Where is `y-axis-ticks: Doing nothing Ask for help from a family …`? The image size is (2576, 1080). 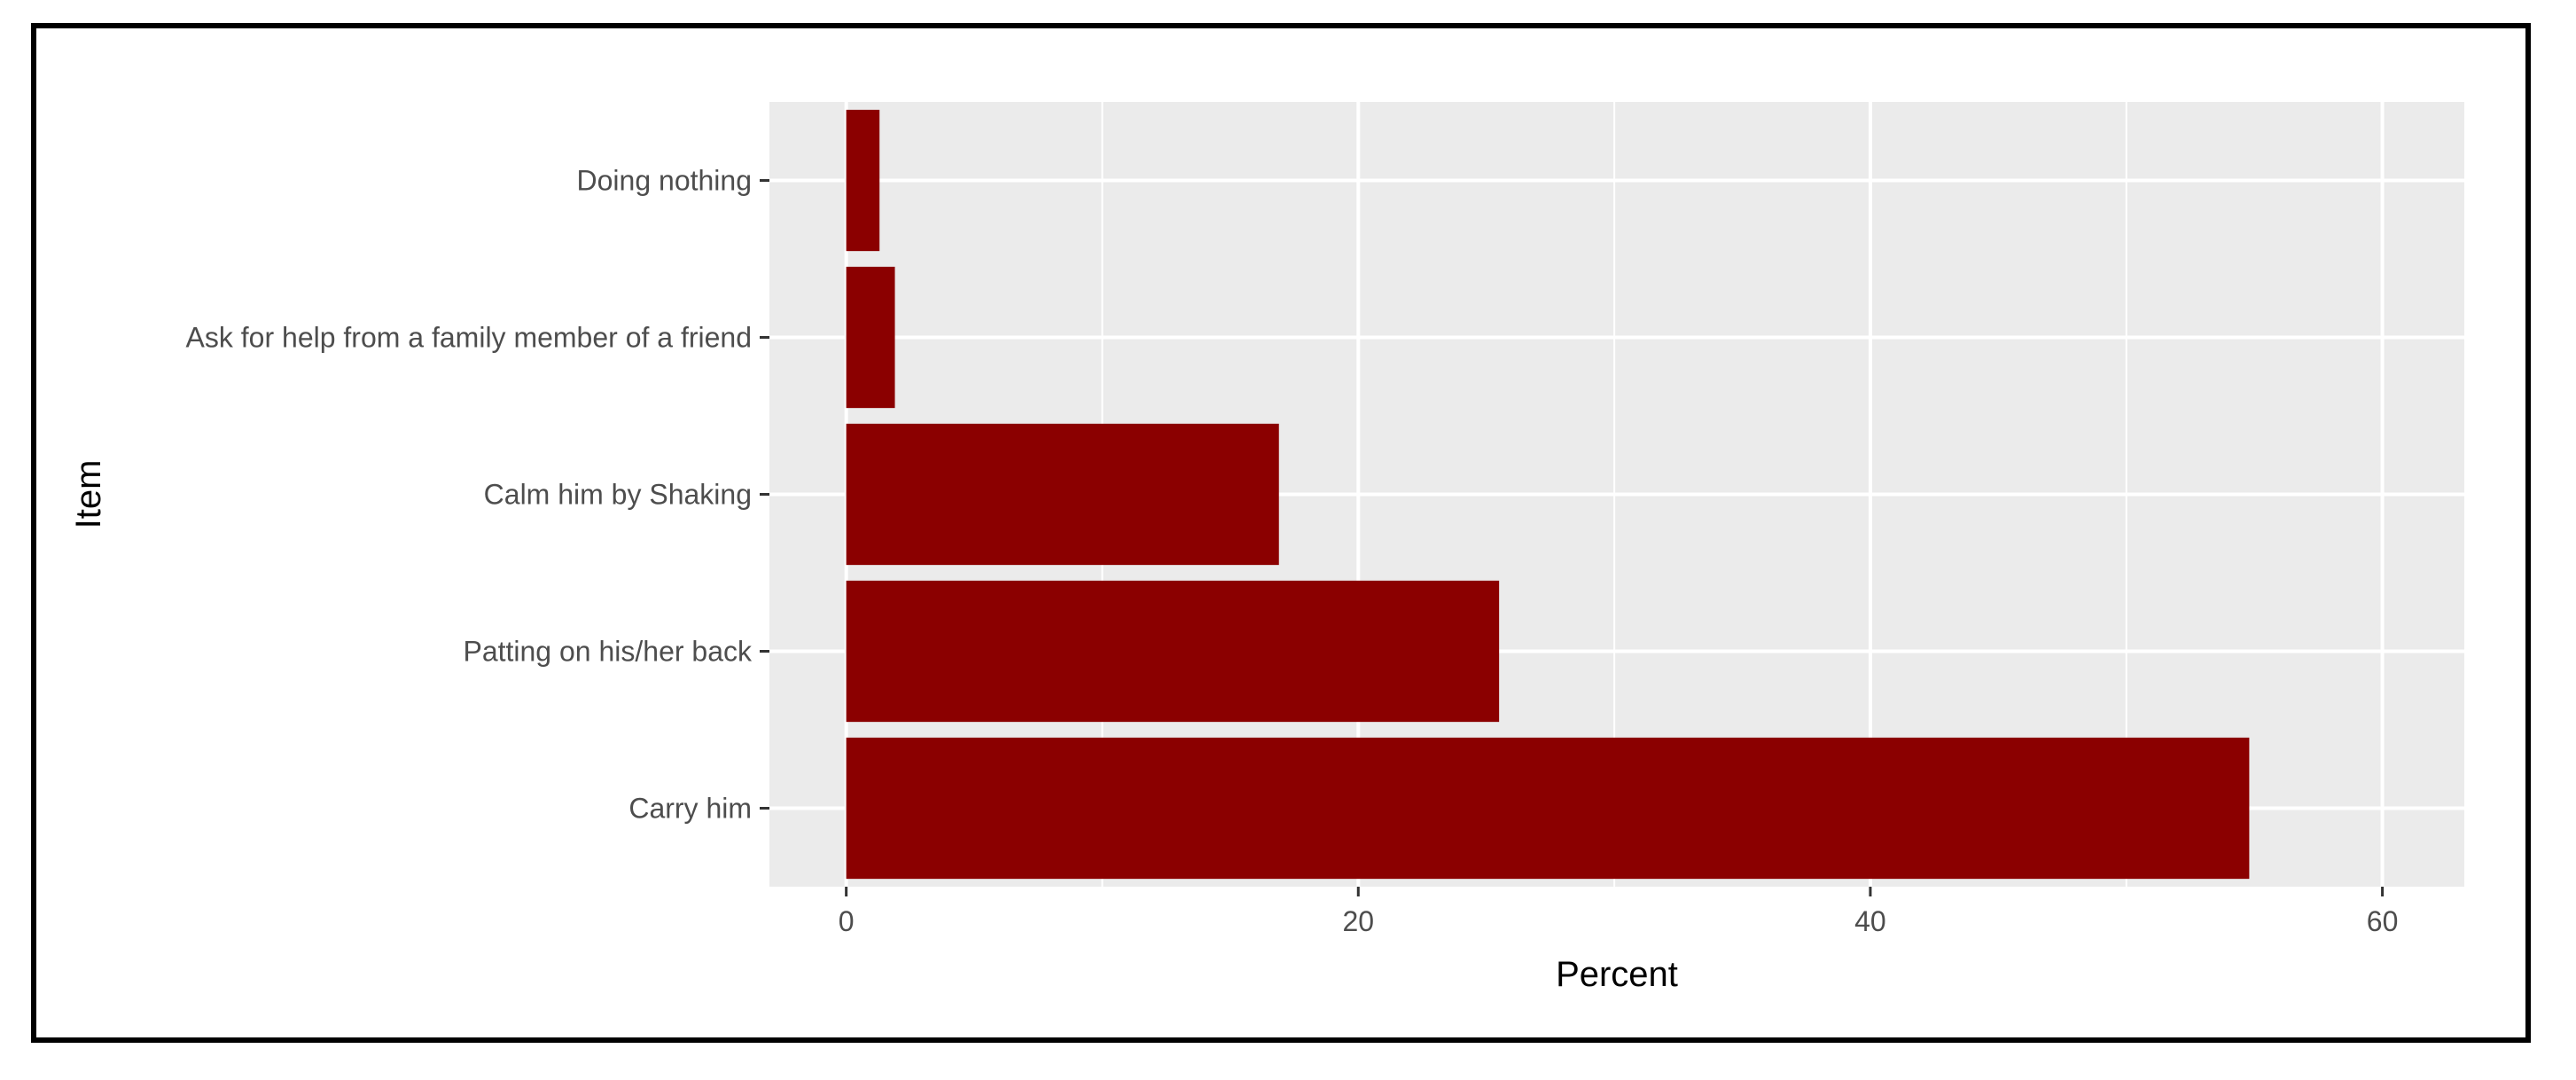 y-axis-ticks: Doing nothing Ask for help from a family … is located at coordinates (477, 495).